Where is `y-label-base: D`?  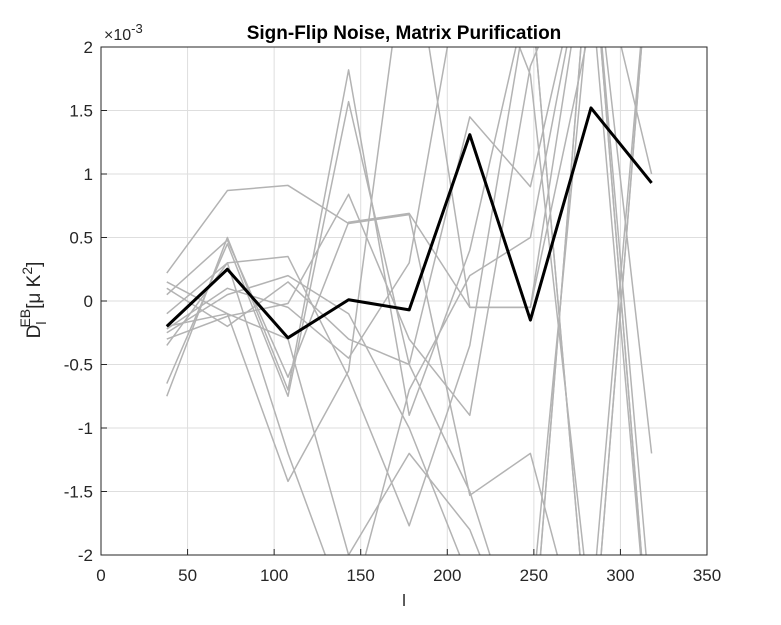
y-label-base: D is located at coordinates (34, 332).